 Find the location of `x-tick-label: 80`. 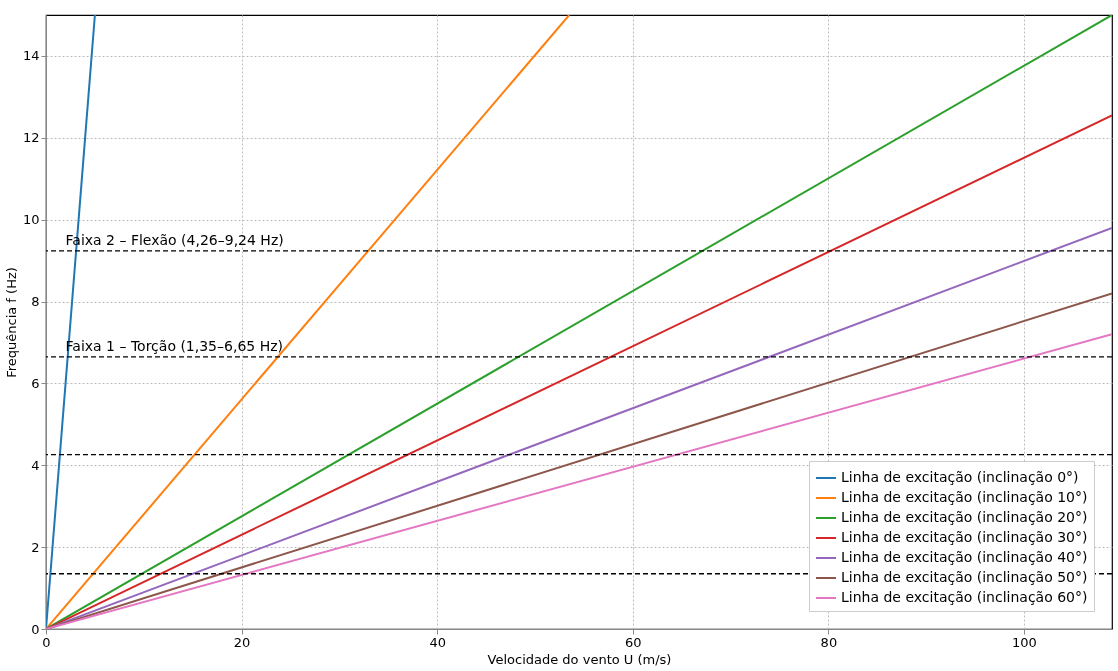

x-tick-label: 80 is located at coordinates (829, 642).